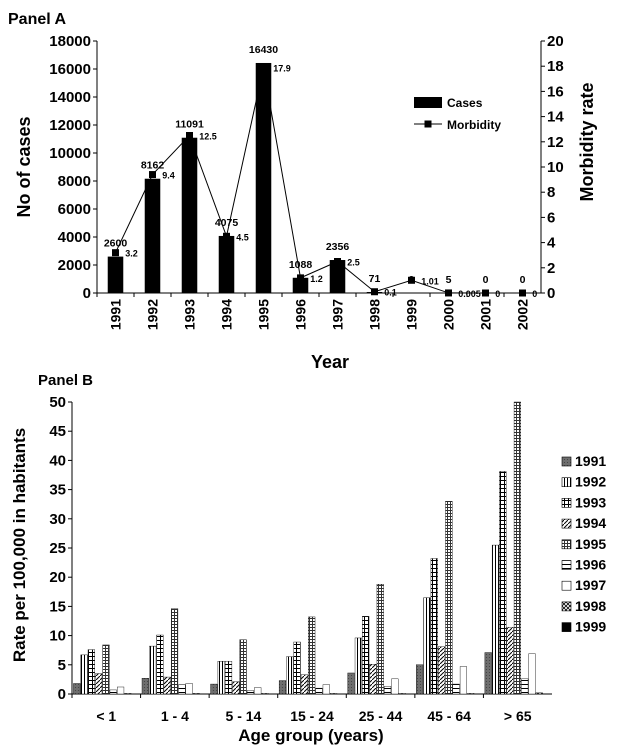 The image size is (621, 746). Describe the element at coordinates (338, 247) in the screenshot. I see `cases-data-label: 2356` at that location.